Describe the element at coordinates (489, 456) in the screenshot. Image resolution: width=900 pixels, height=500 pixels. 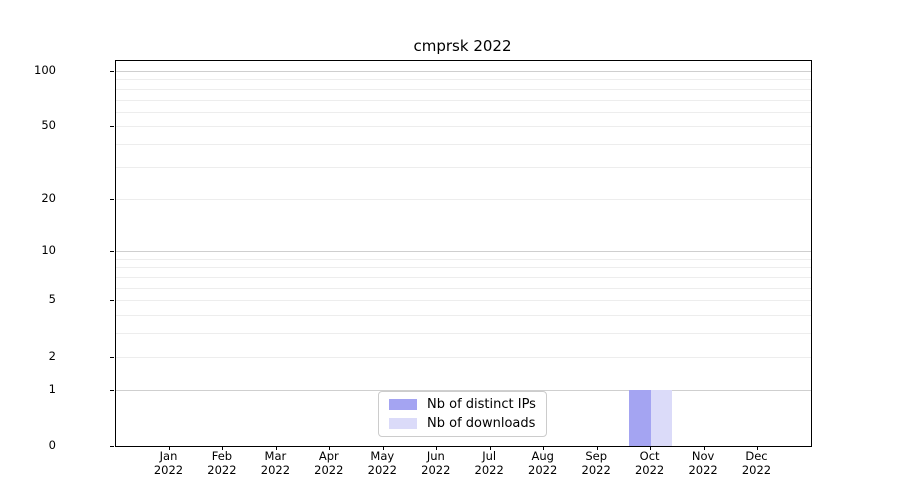
I see `x-tick-month-jul: Jul` at that location.